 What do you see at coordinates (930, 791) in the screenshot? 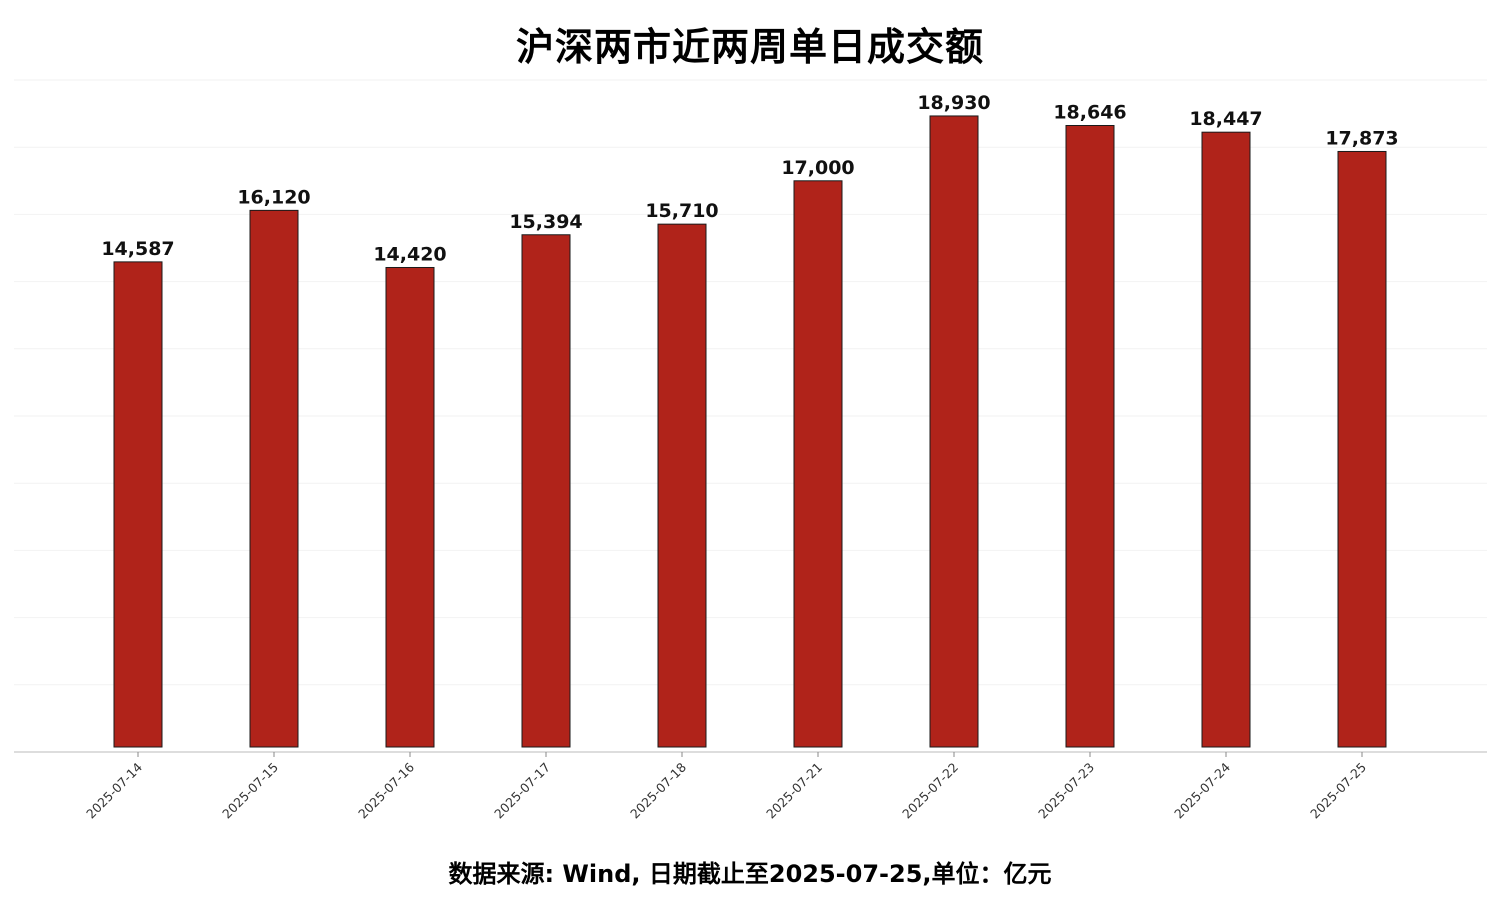
I see `x-tick-label: 2025-07-22` at bounding box center [930, 791].